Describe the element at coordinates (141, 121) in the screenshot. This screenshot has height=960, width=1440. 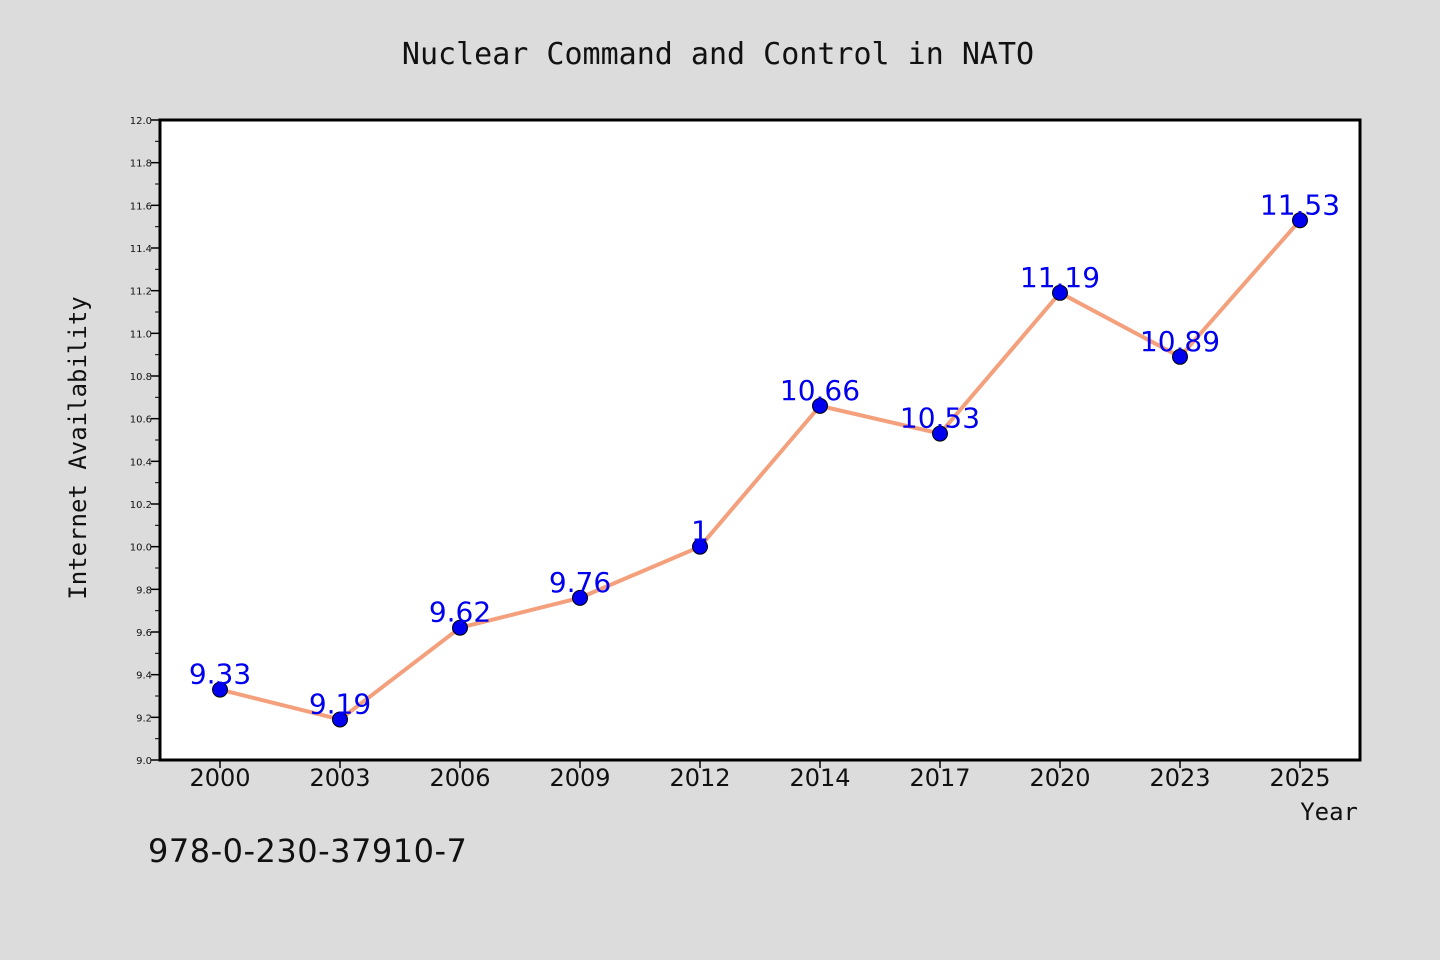
I see `y-tick-label: 12.0` at that location.